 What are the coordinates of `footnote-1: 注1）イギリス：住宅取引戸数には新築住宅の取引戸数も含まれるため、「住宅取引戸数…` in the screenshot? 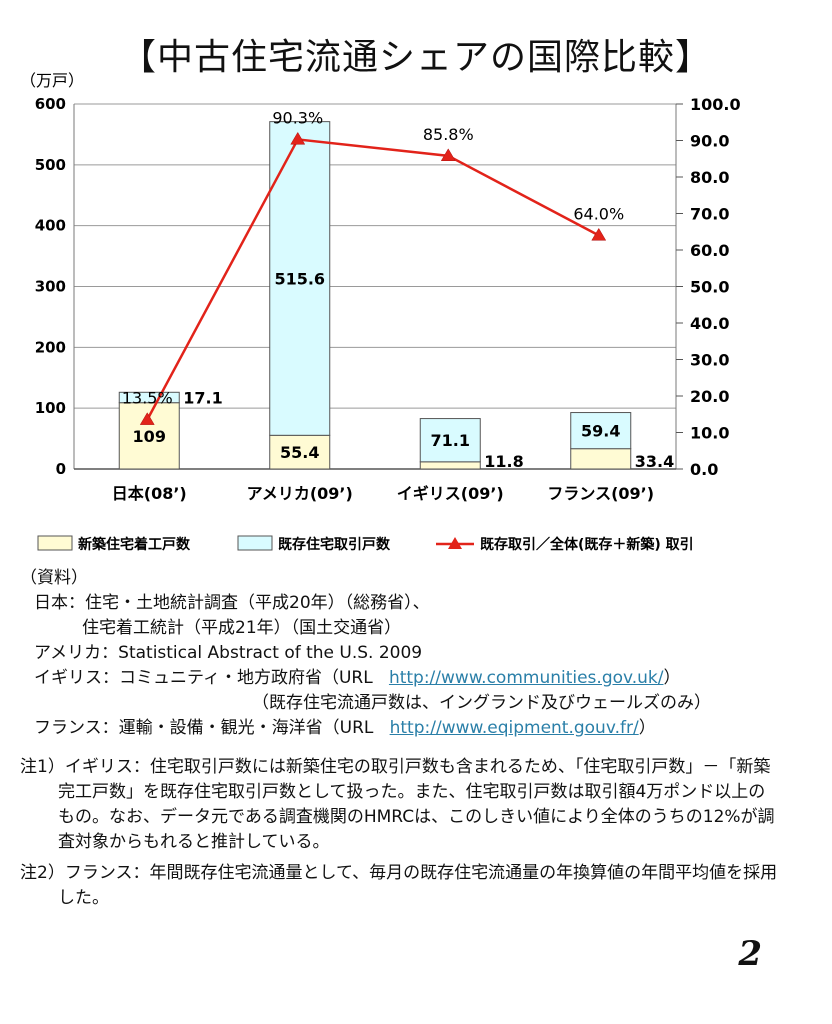 It's located at (397, 804).